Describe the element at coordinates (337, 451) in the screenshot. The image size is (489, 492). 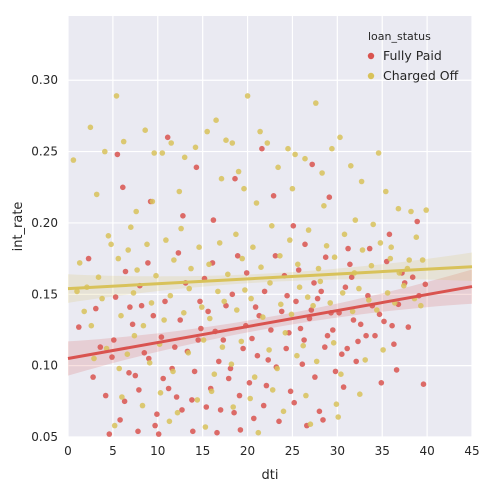
I see `x-tick-label: 30` at that location.